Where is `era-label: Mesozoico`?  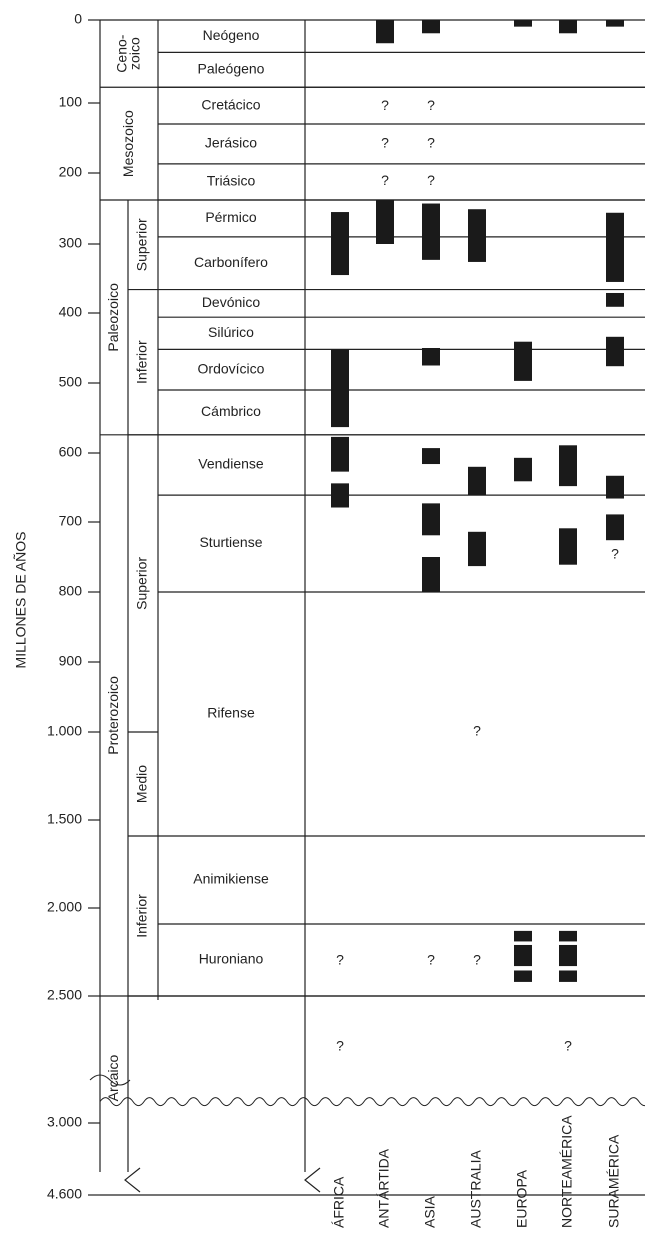 era-label: Mesozoico is located at coordinates (128, 143).